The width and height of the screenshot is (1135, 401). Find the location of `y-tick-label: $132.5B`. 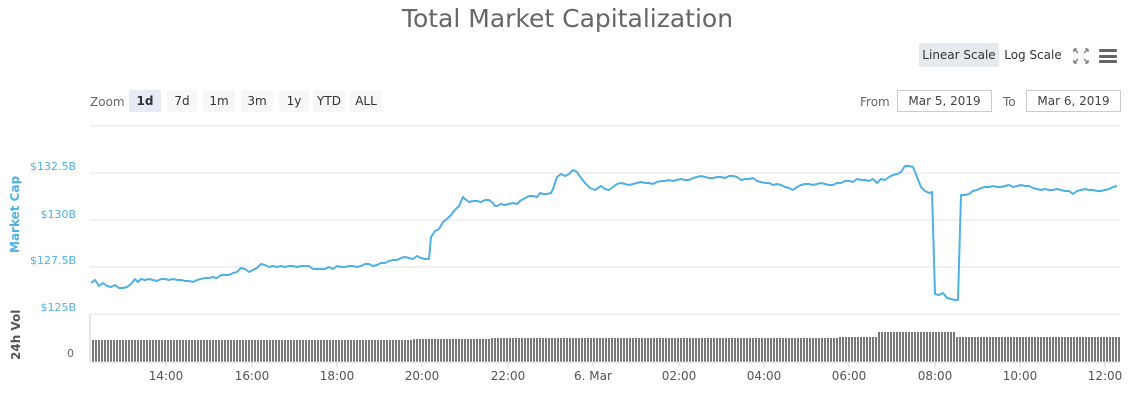

y-tick-label: $132.5B is located at coordinates (52, 166).